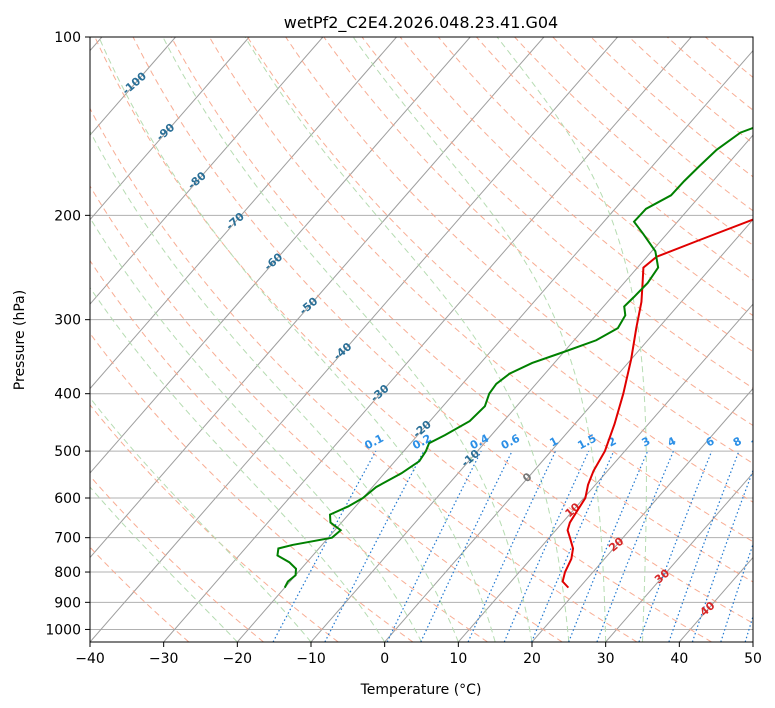 Image resolution: width=775 pixels, height=708 pixels. Describe the element at coordinates (418, 654) in the screenshot. I see `x-axis-ticks: −40 −30 −20 −10 0 10 20 30 40 50` at that location.